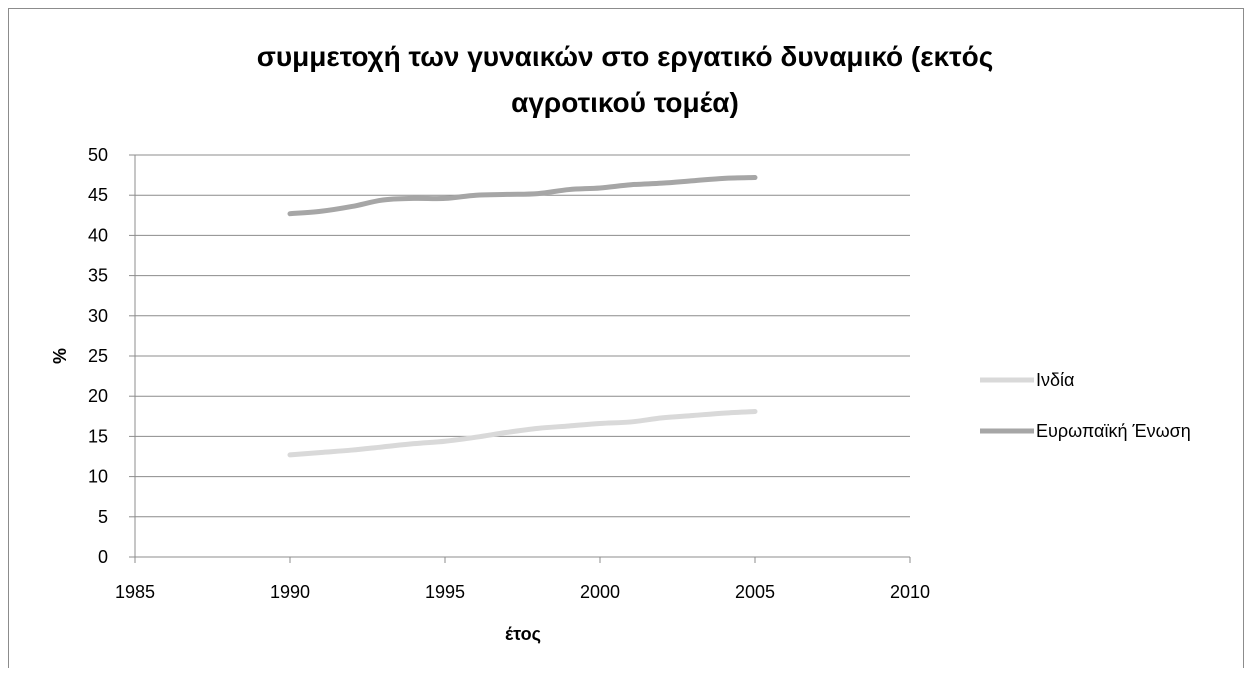 The height and width of the screenshot is (675, 1255). I want to click on y-axis-title: %, so click(60, 356).